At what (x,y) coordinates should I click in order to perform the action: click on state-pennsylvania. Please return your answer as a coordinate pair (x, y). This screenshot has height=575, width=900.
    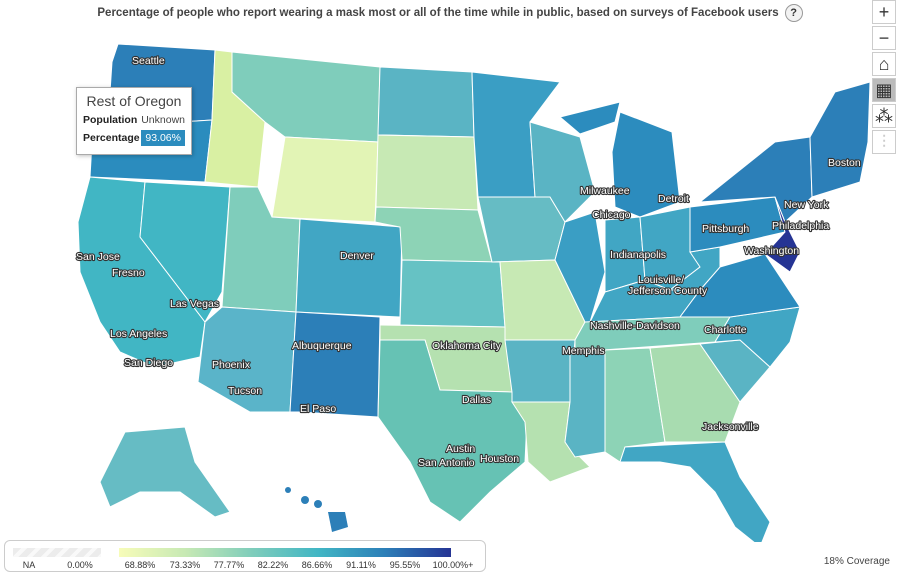
    Looking at the image, I should click on (737, 224).